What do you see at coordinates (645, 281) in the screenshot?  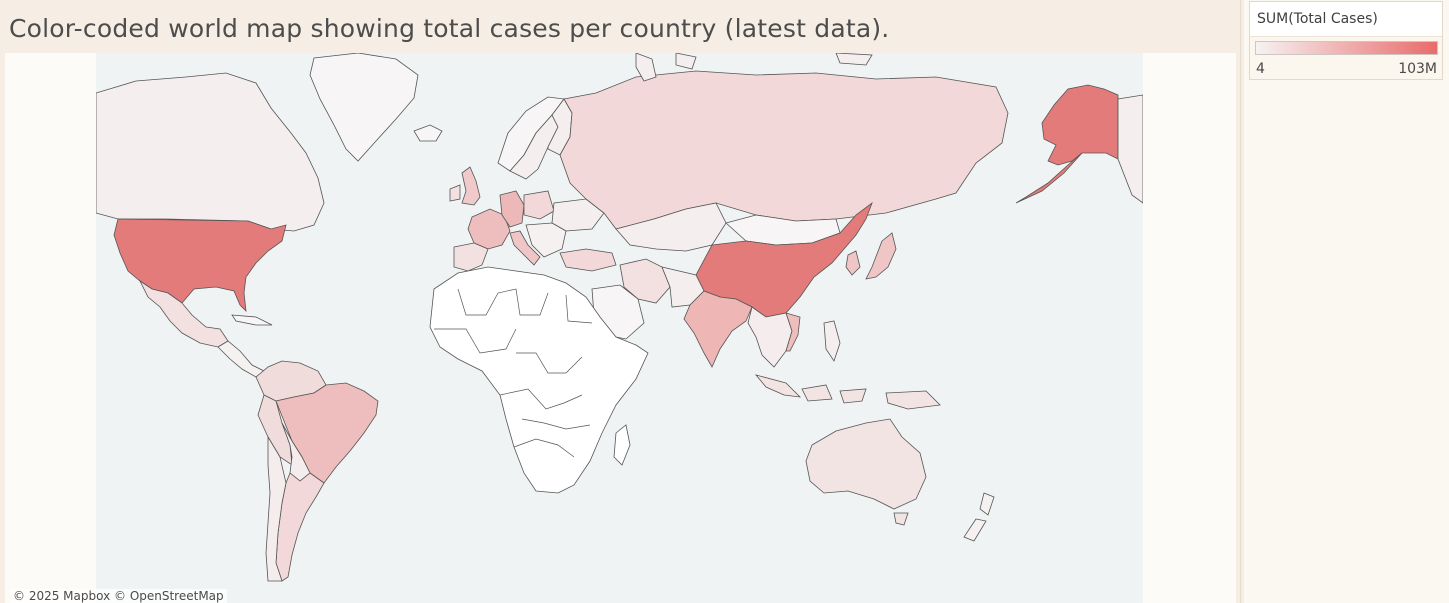 I see `country-iran` at bounding box center [645, 281].